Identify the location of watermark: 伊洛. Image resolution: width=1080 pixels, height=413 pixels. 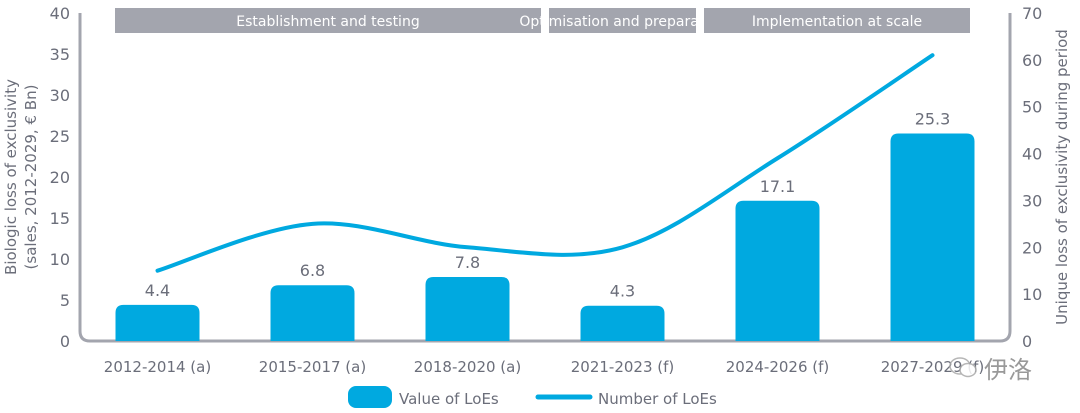
(990, 367).